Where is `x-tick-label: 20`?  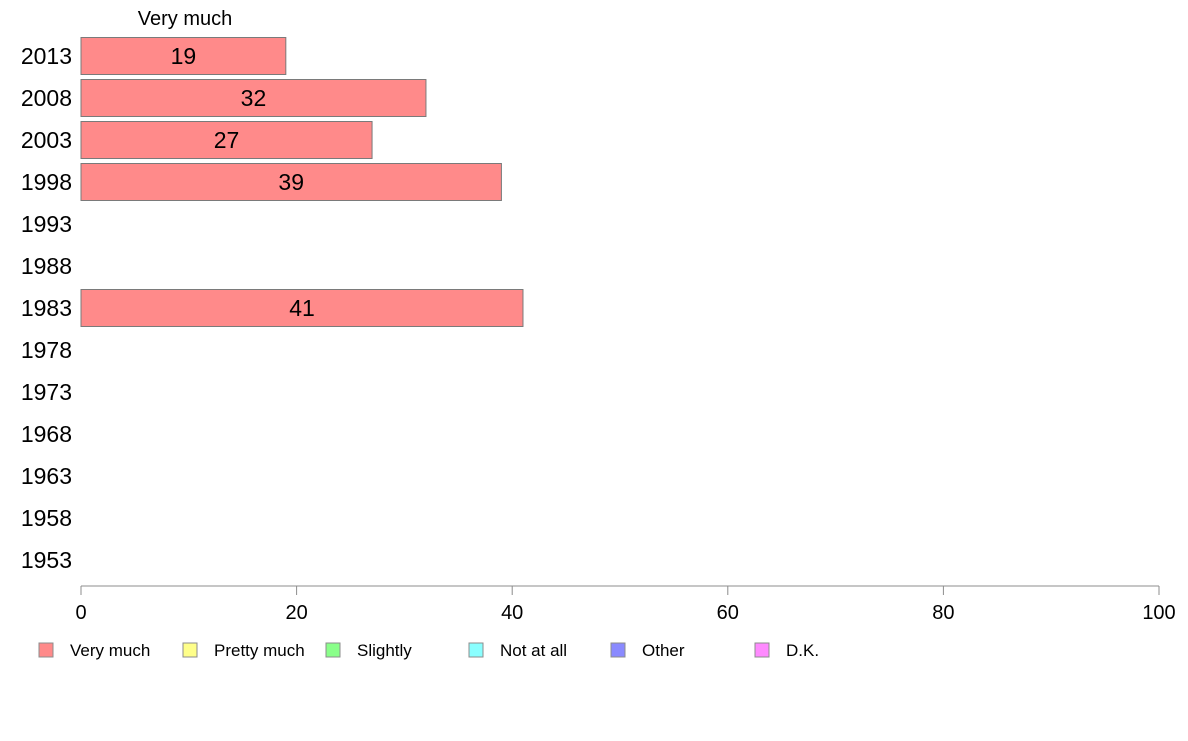
x-tick-label: 20 is located at coordinates (296, 613).